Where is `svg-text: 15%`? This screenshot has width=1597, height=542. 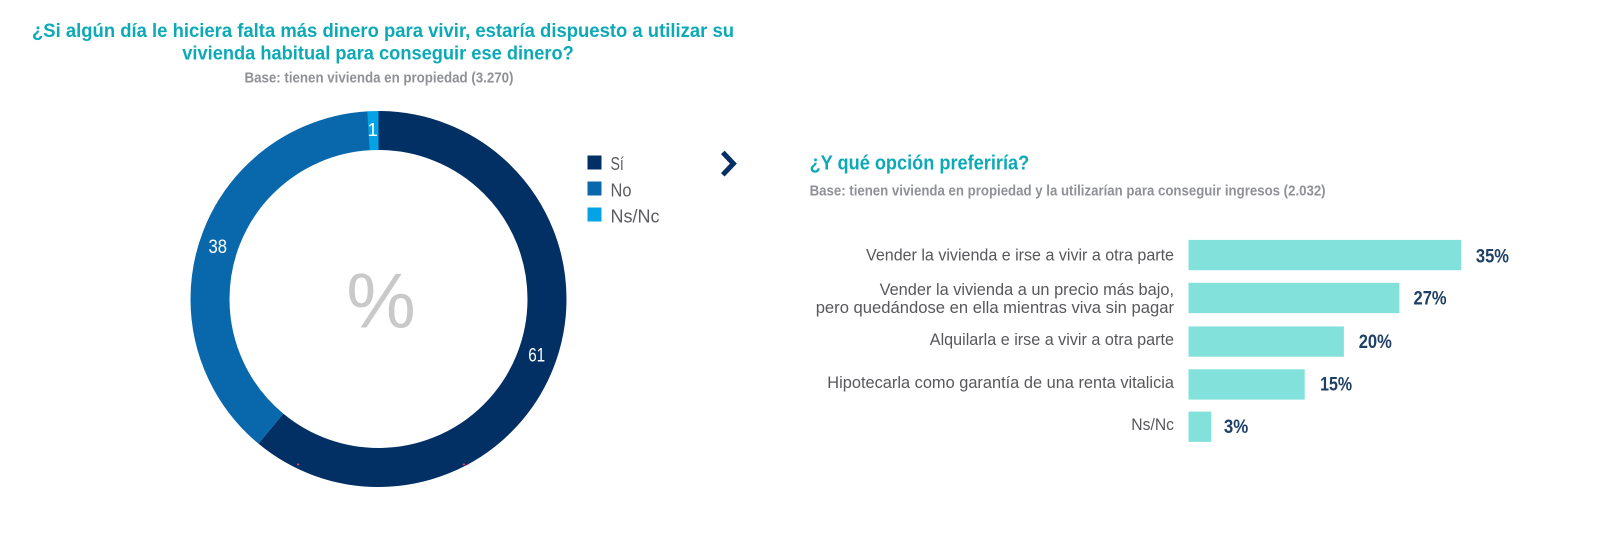
svg-text: 15% is located at coordinates (1336, 385).